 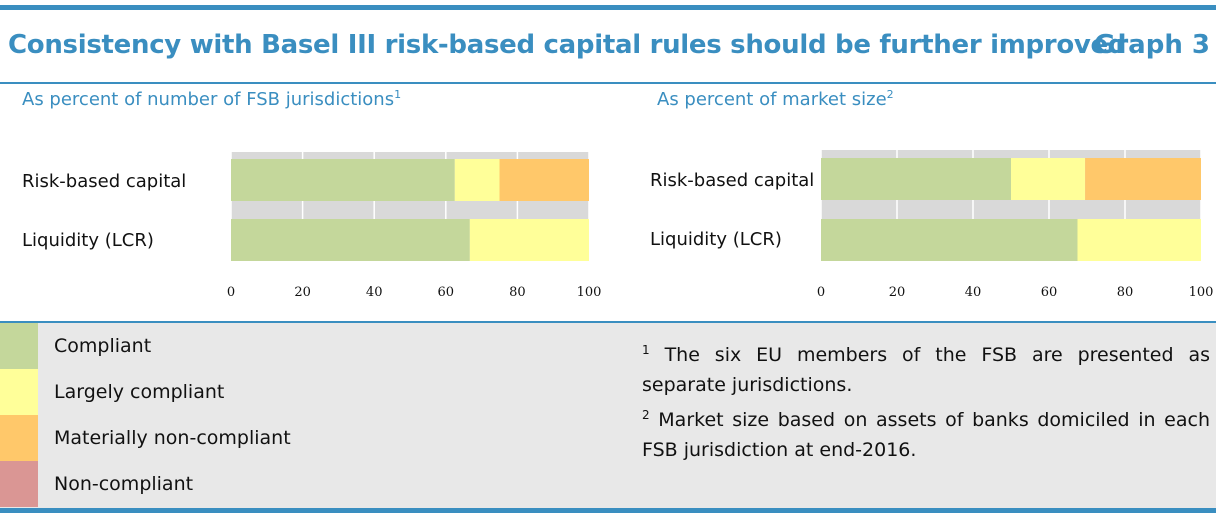 What do you see at coordinates (608, 322) in the screenshot?
I see `footer-rule` at bounding box center [608, 322].